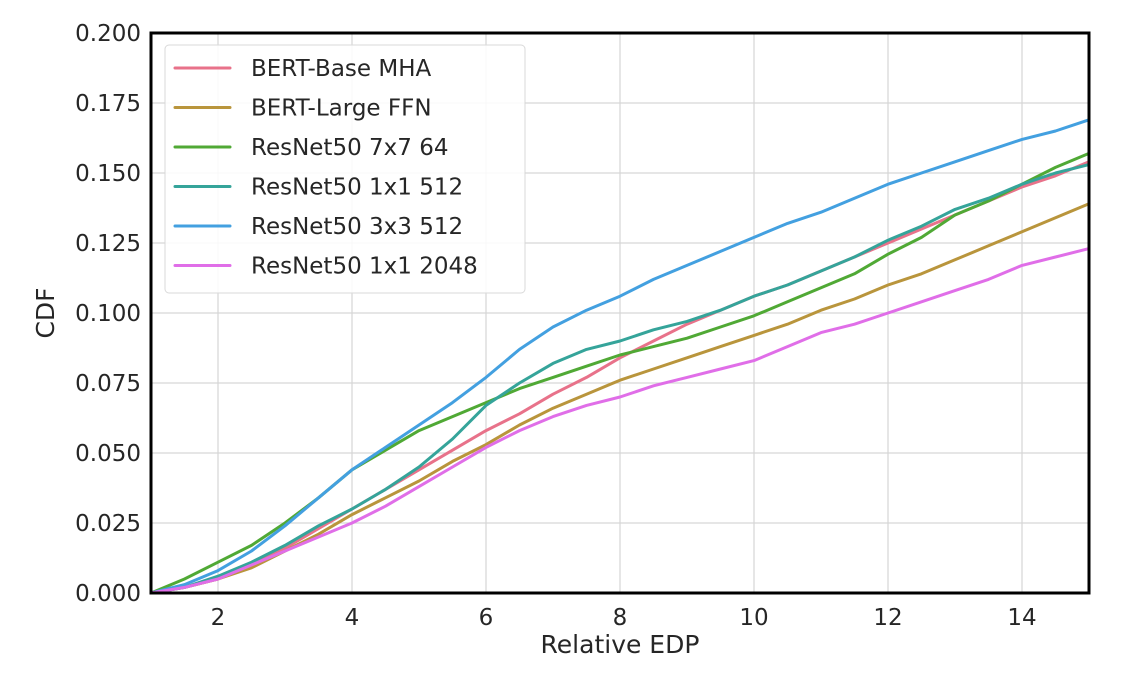 The width and height of the screenshot is (1128, 676). I want to click on y-tick-label: 0.000, so click(108, 594).